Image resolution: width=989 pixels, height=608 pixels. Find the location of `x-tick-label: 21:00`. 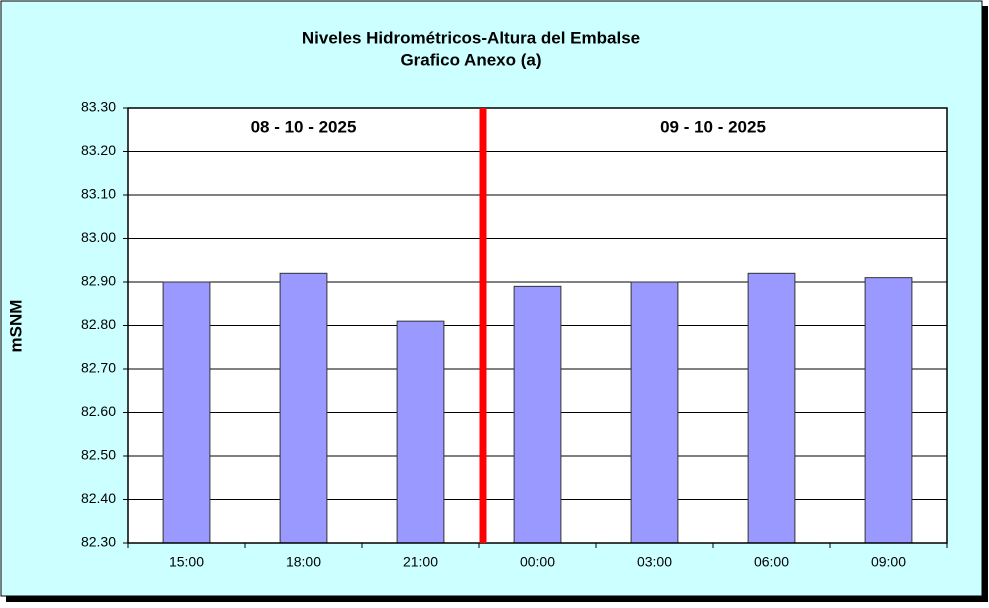

x-tick-label: 21:00 is located at coordinates (420, 562).